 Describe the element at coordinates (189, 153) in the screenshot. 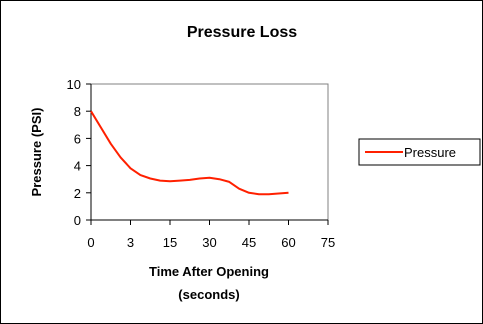

I see `series-line-pressure` at that location.